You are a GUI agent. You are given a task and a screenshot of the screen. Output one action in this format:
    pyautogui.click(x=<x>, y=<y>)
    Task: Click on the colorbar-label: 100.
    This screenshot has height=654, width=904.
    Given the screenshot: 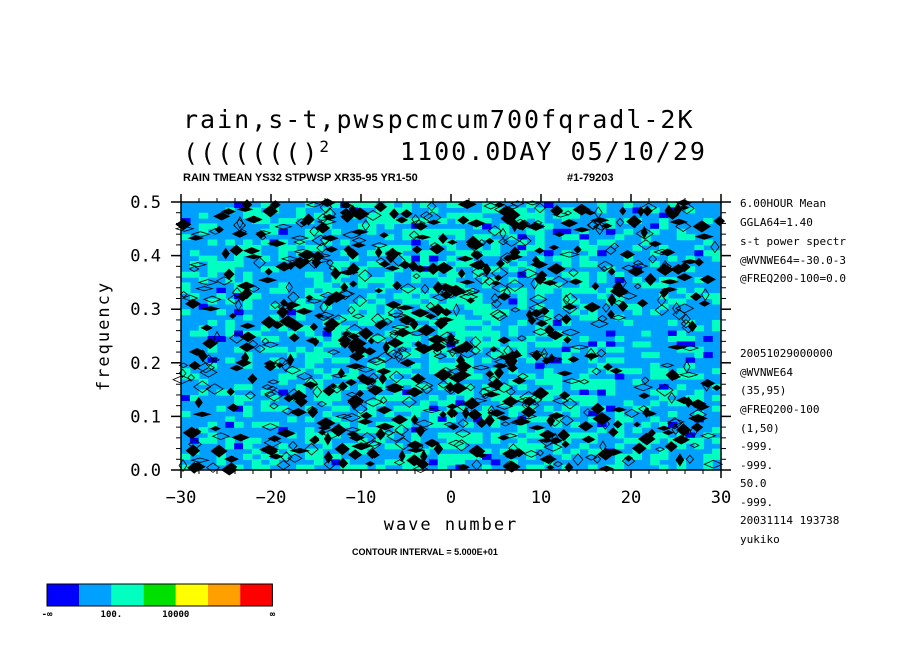 What is the action you would take?
    pyautogui.click(x=112, y=615)
    